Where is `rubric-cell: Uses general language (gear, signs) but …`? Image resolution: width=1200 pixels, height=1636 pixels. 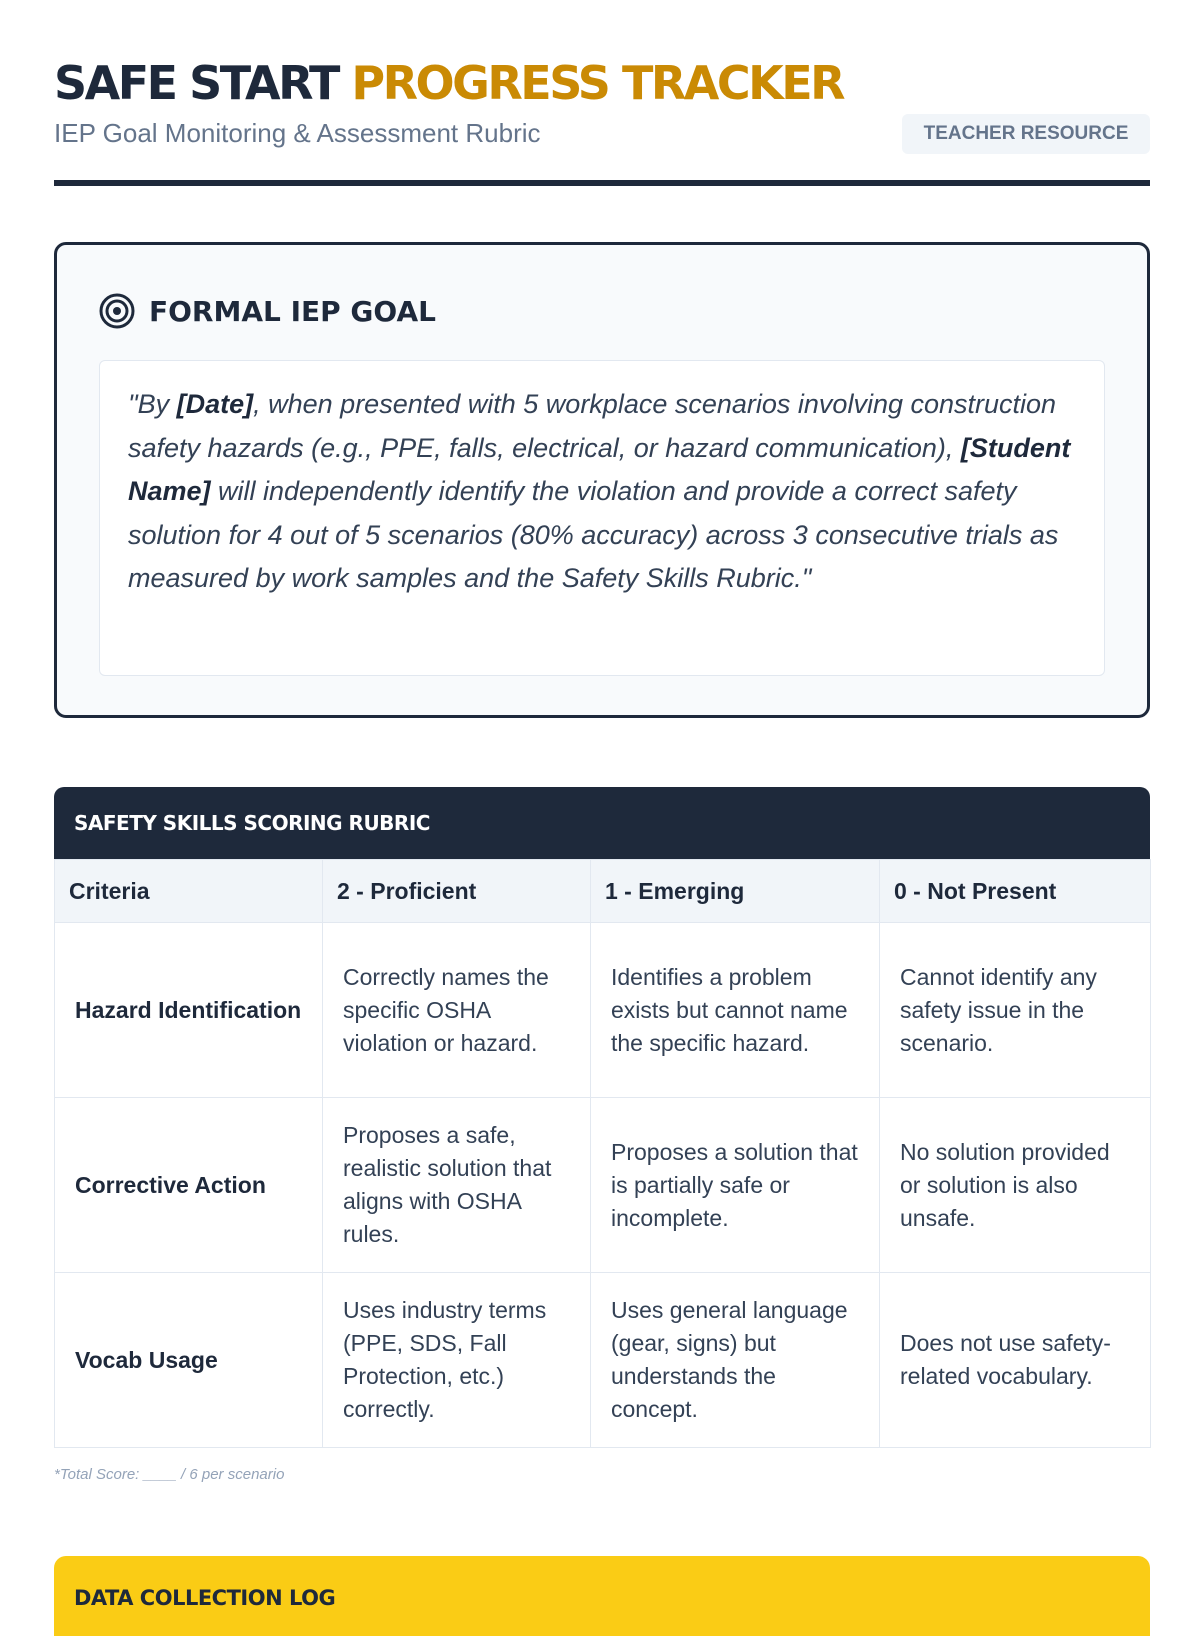
rubric-cell: Uses general language (gear, signs) but … is located at coordinates (735, 1360).